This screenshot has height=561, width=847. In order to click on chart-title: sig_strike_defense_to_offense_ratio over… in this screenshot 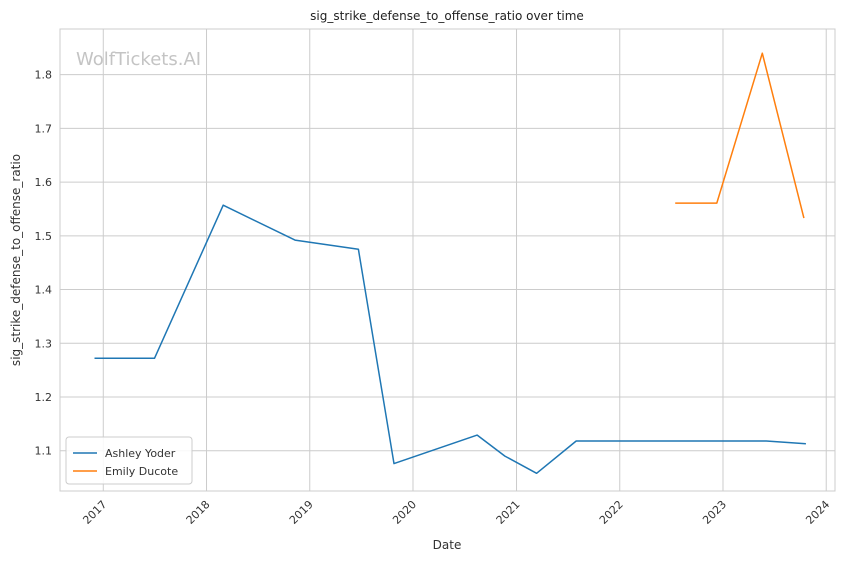, I will do `click(447, 16)`.